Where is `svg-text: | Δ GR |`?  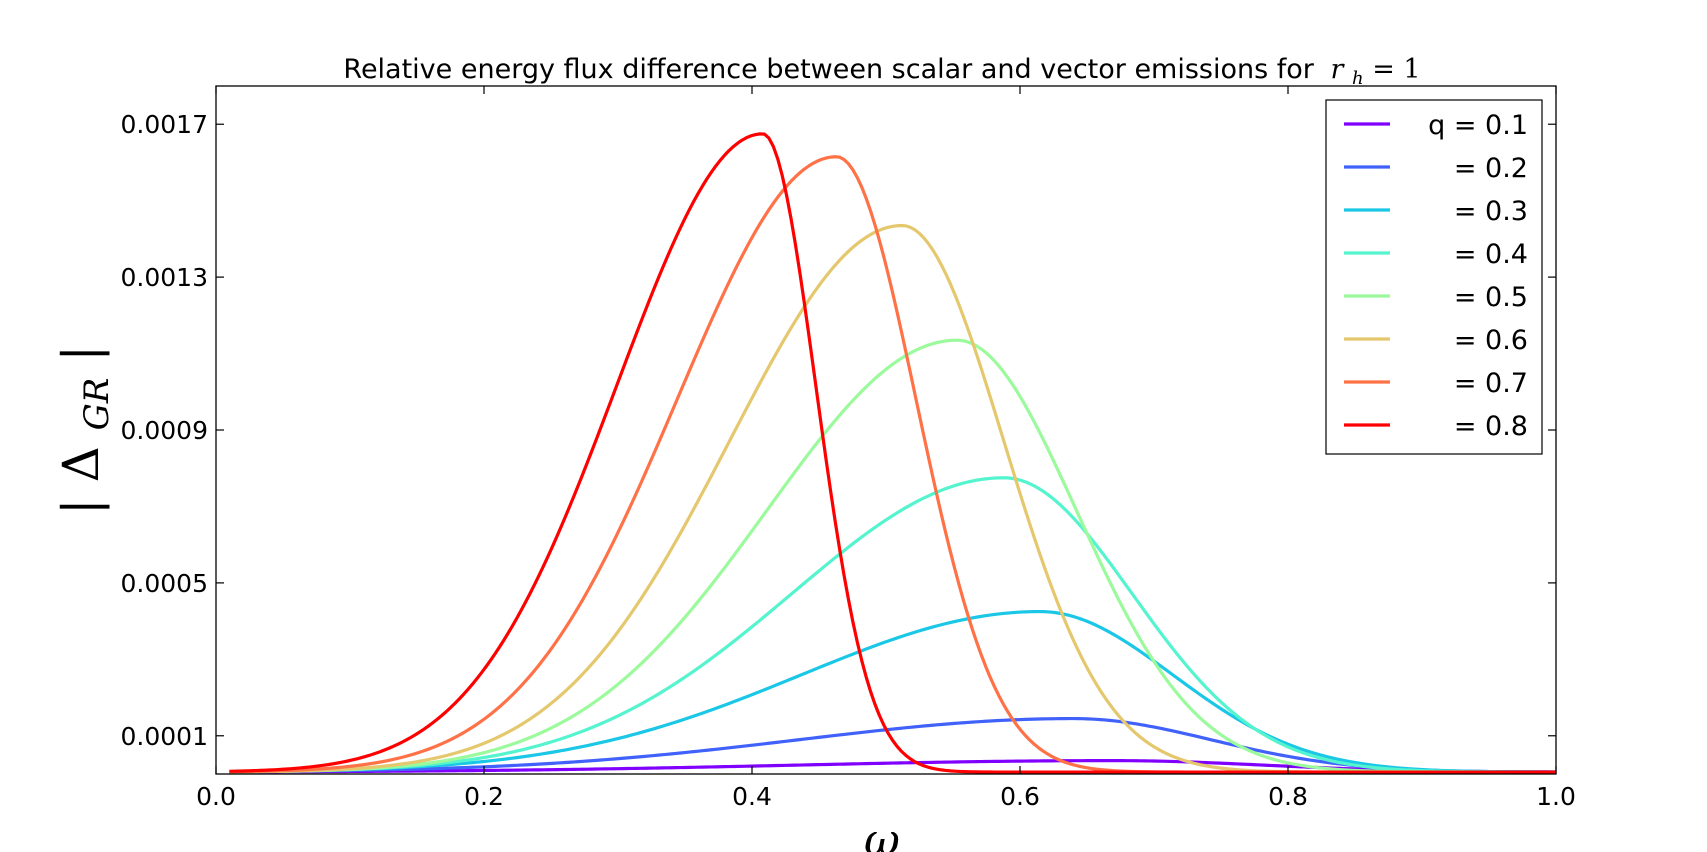
svg-text: | Δ GR | is located at coordinates (86, 430).